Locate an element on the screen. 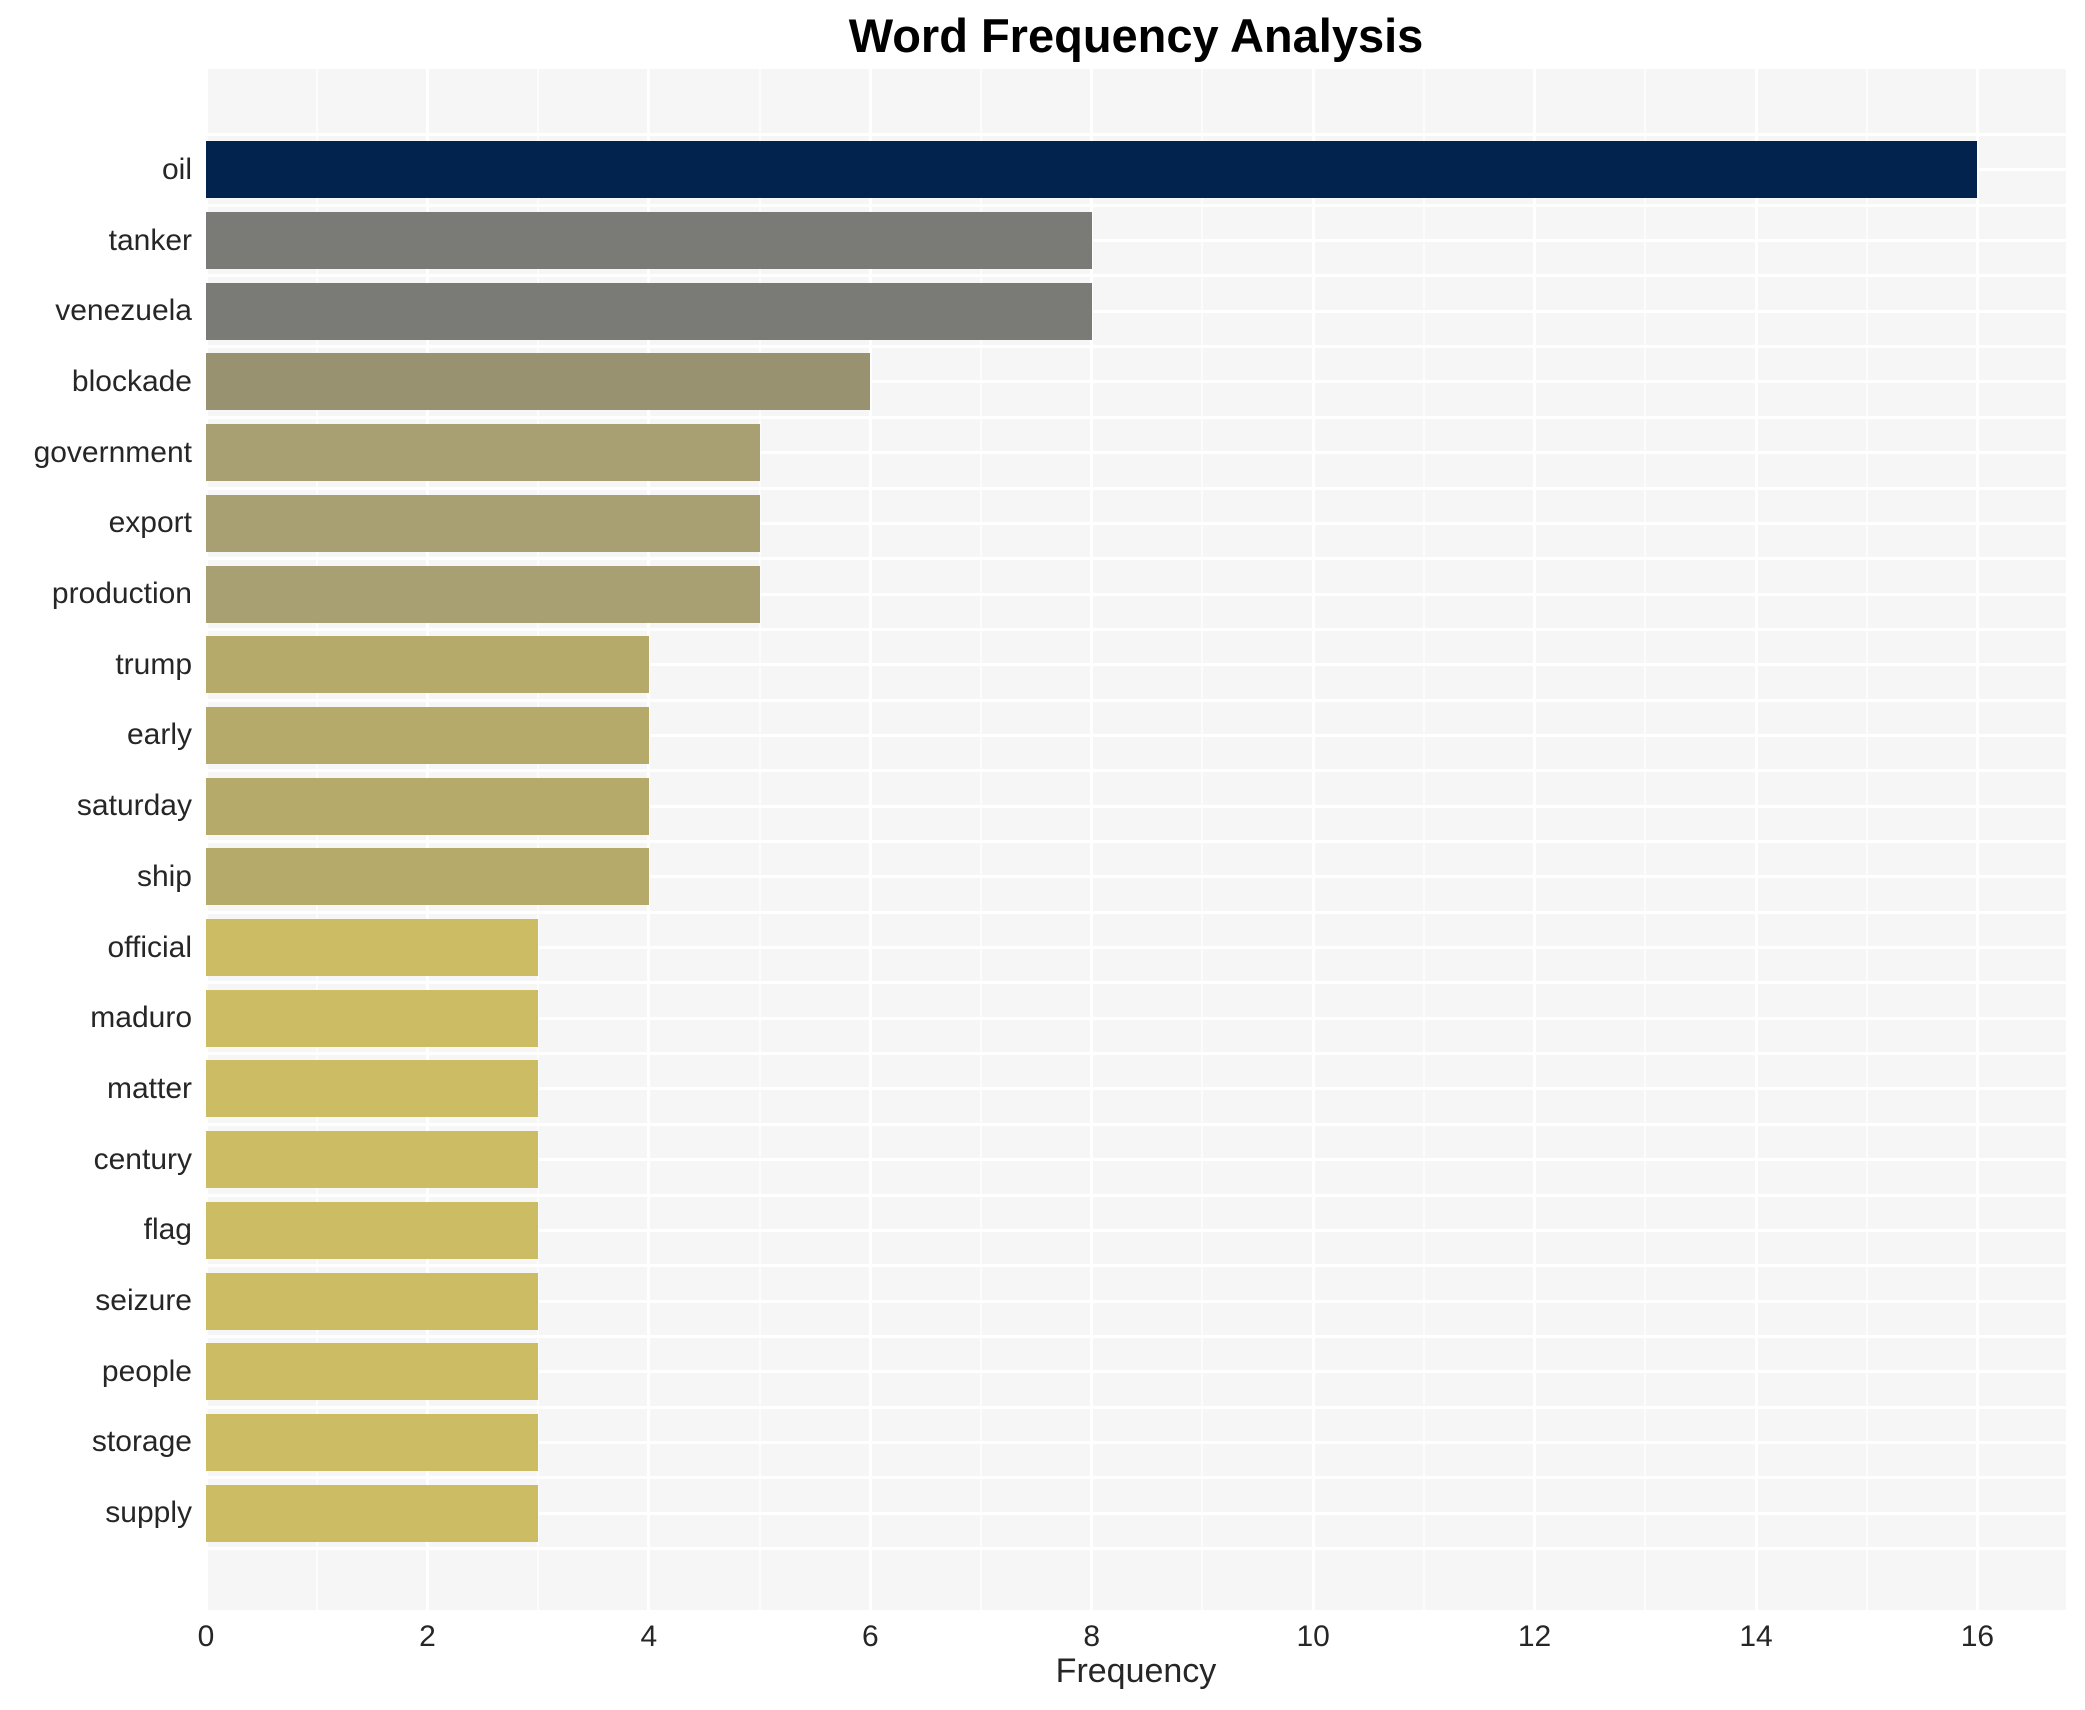  bar-venezuela is located at coordinates (649, 311).